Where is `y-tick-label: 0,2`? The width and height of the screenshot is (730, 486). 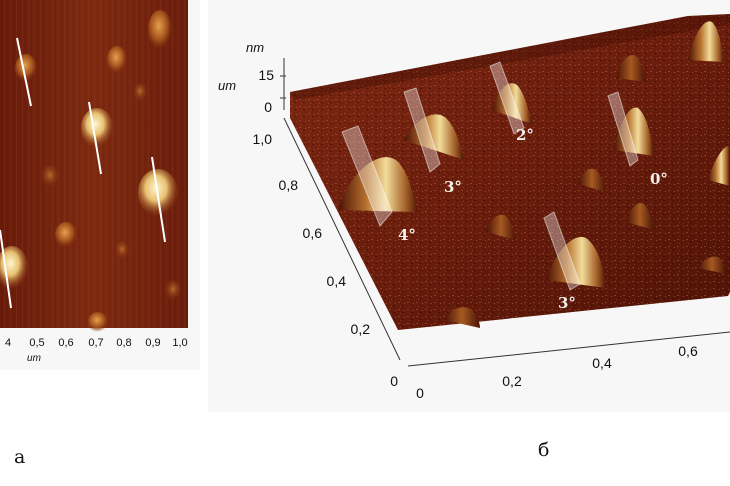 y-tick-label: 0,2 is located at coordinates (361, 329).